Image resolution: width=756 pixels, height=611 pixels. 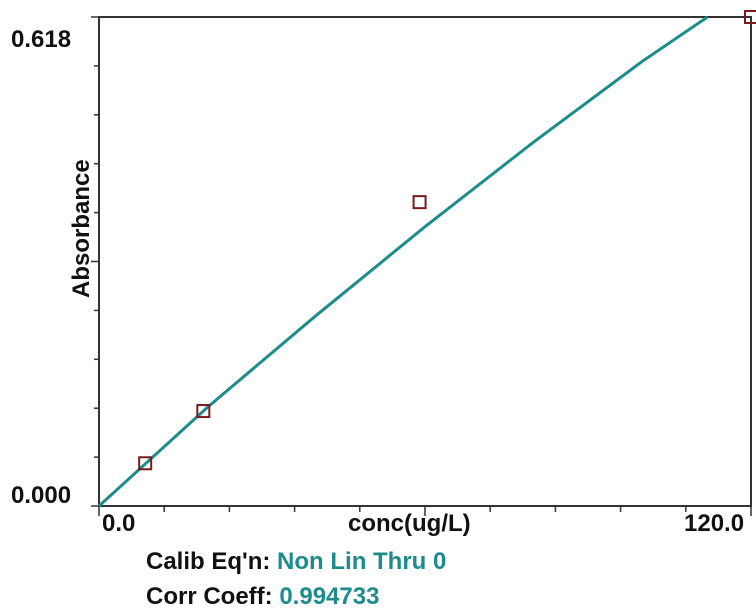 I want to click on corr-coeff-value: 0.994733, so click(x=329, y=596).